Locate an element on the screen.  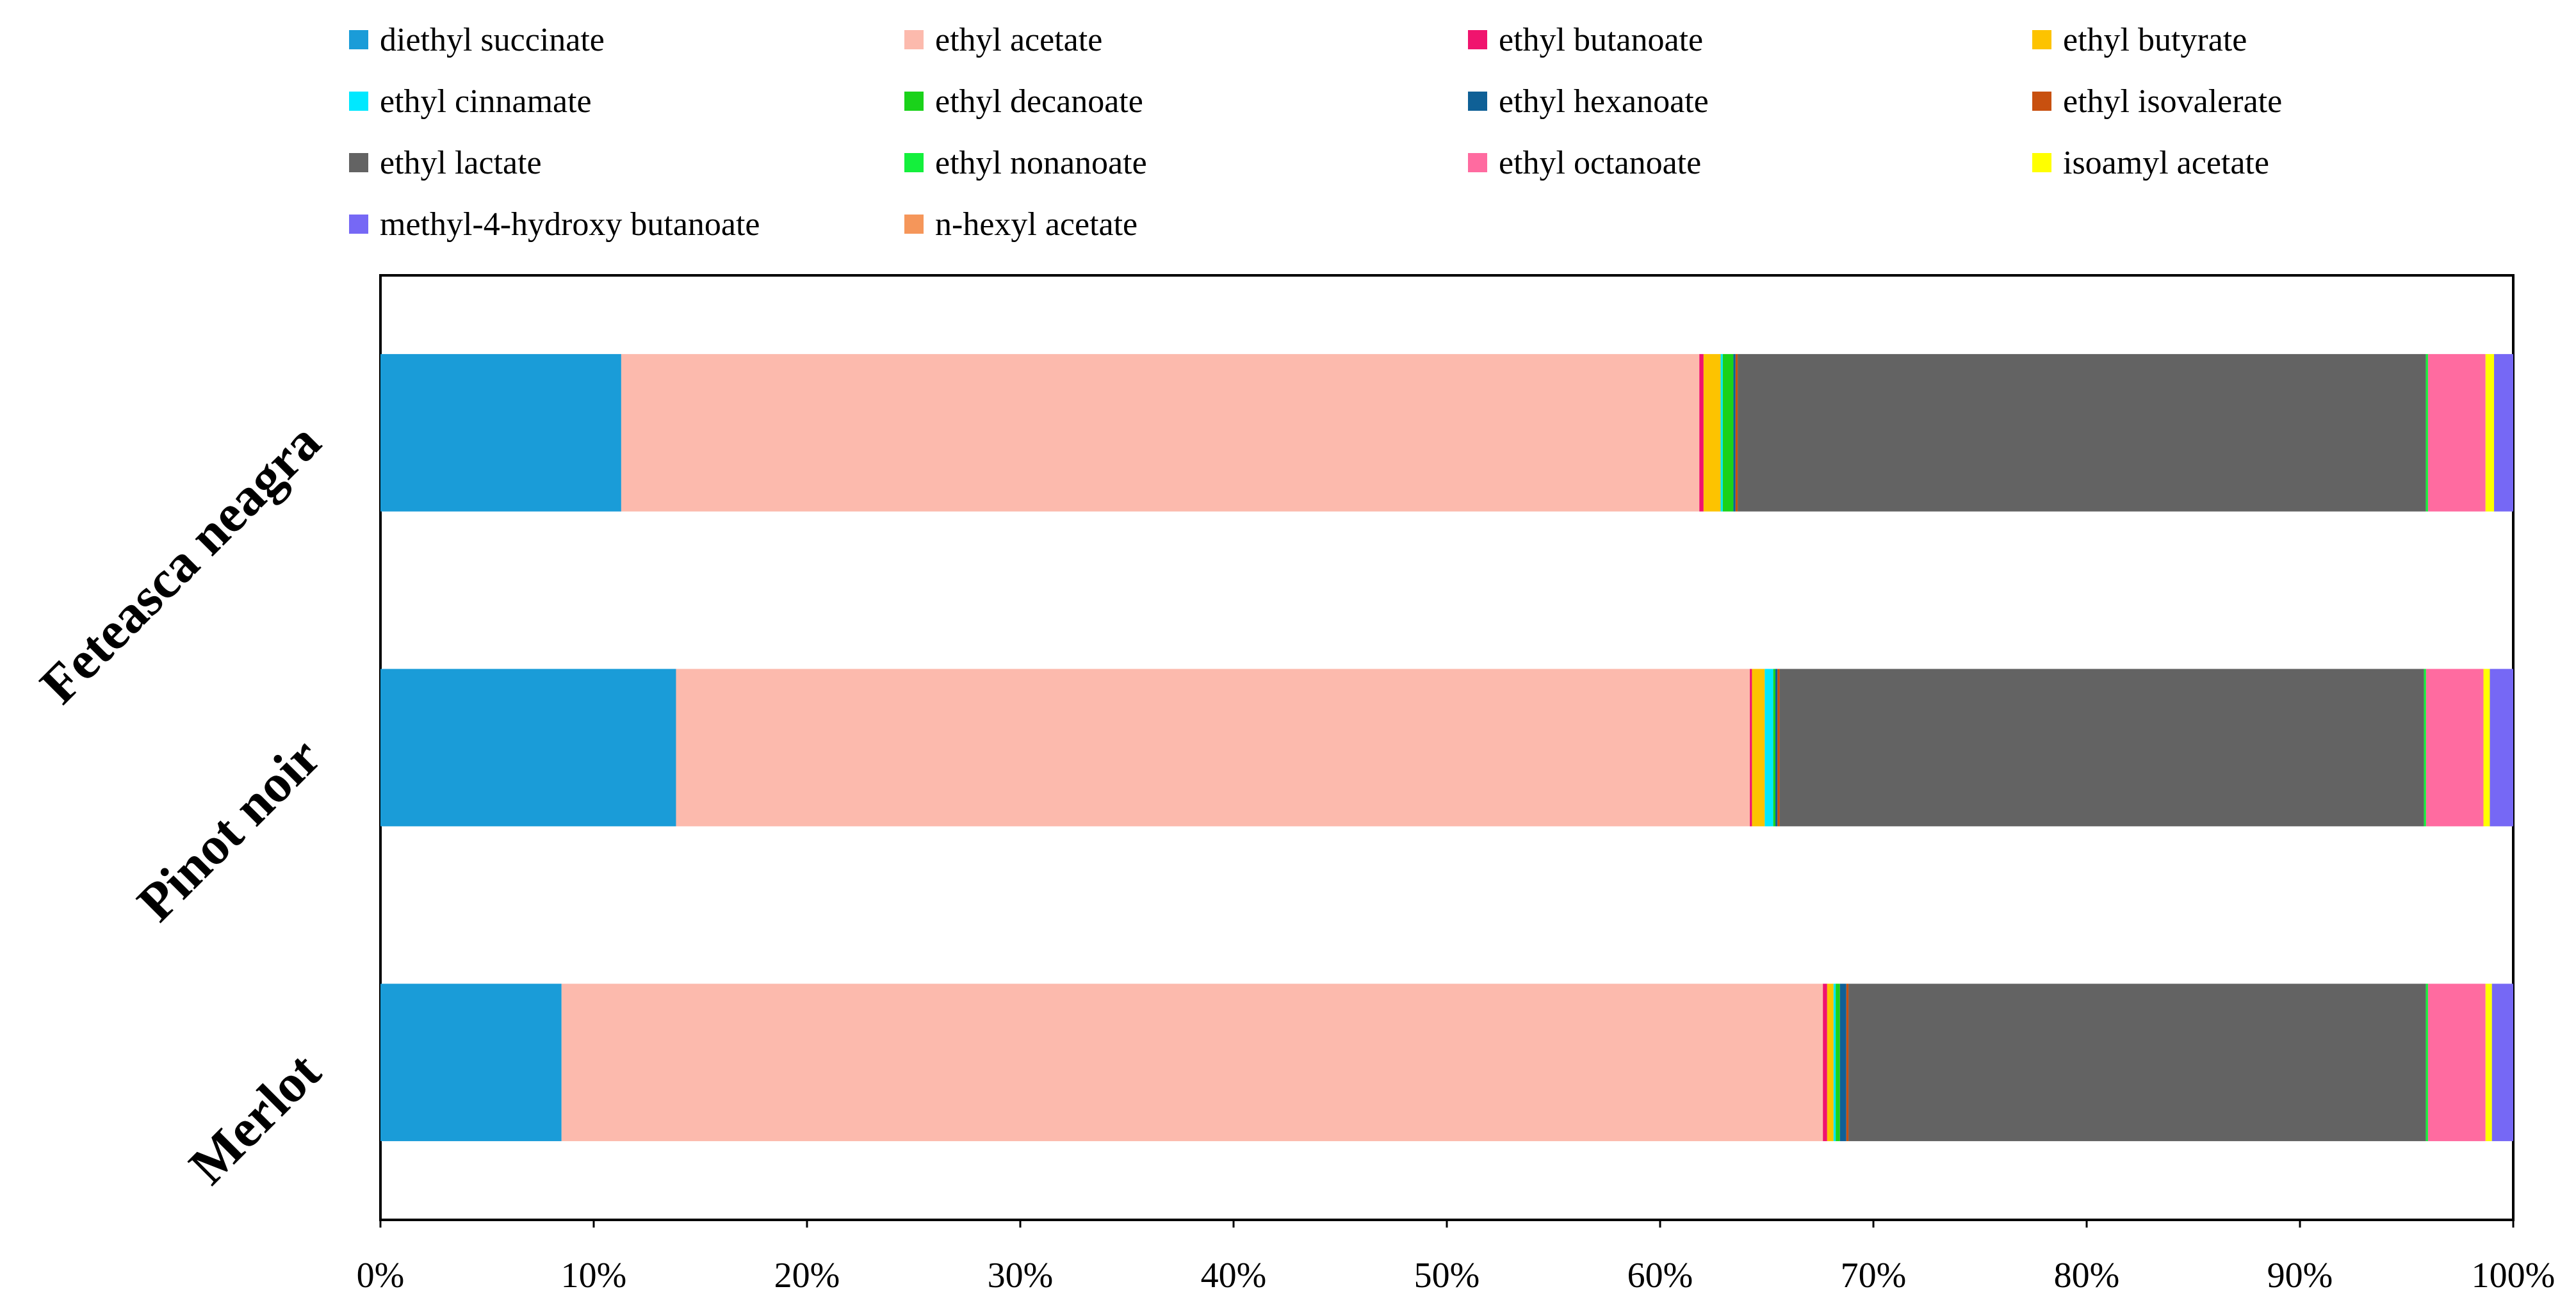
legend-item: ethyl cinnamate is located at coordinates (470, 101).